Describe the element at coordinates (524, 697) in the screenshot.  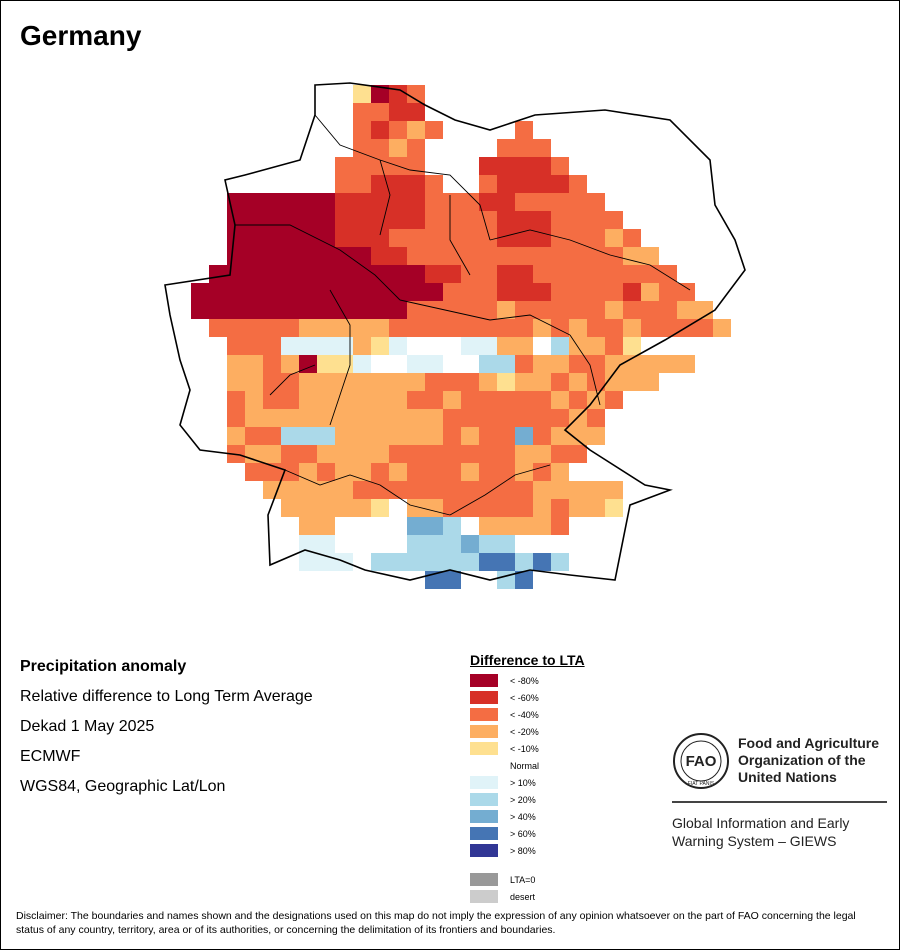
I see `legend-label: < -60%` at that location.